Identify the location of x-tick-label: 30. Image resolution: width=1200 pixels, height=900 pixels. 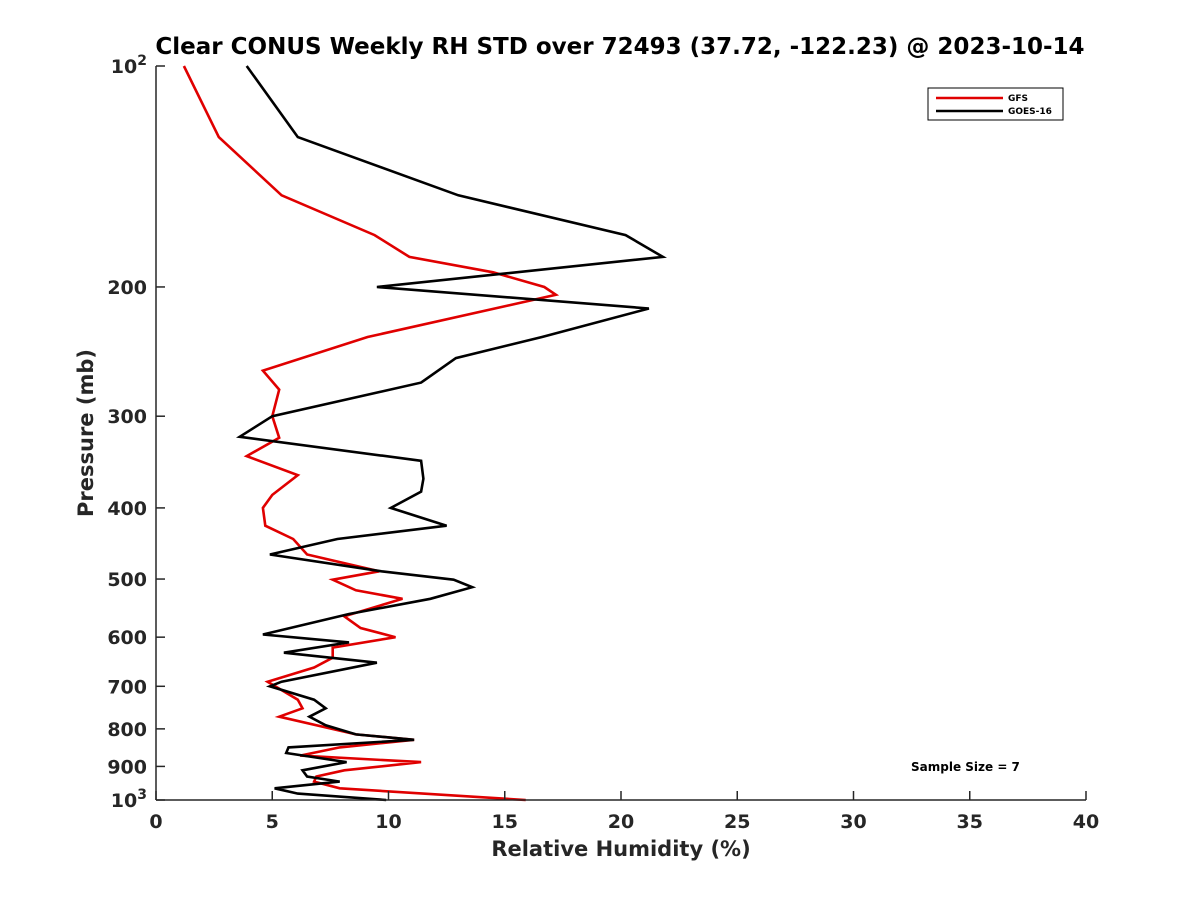
(853, 822).